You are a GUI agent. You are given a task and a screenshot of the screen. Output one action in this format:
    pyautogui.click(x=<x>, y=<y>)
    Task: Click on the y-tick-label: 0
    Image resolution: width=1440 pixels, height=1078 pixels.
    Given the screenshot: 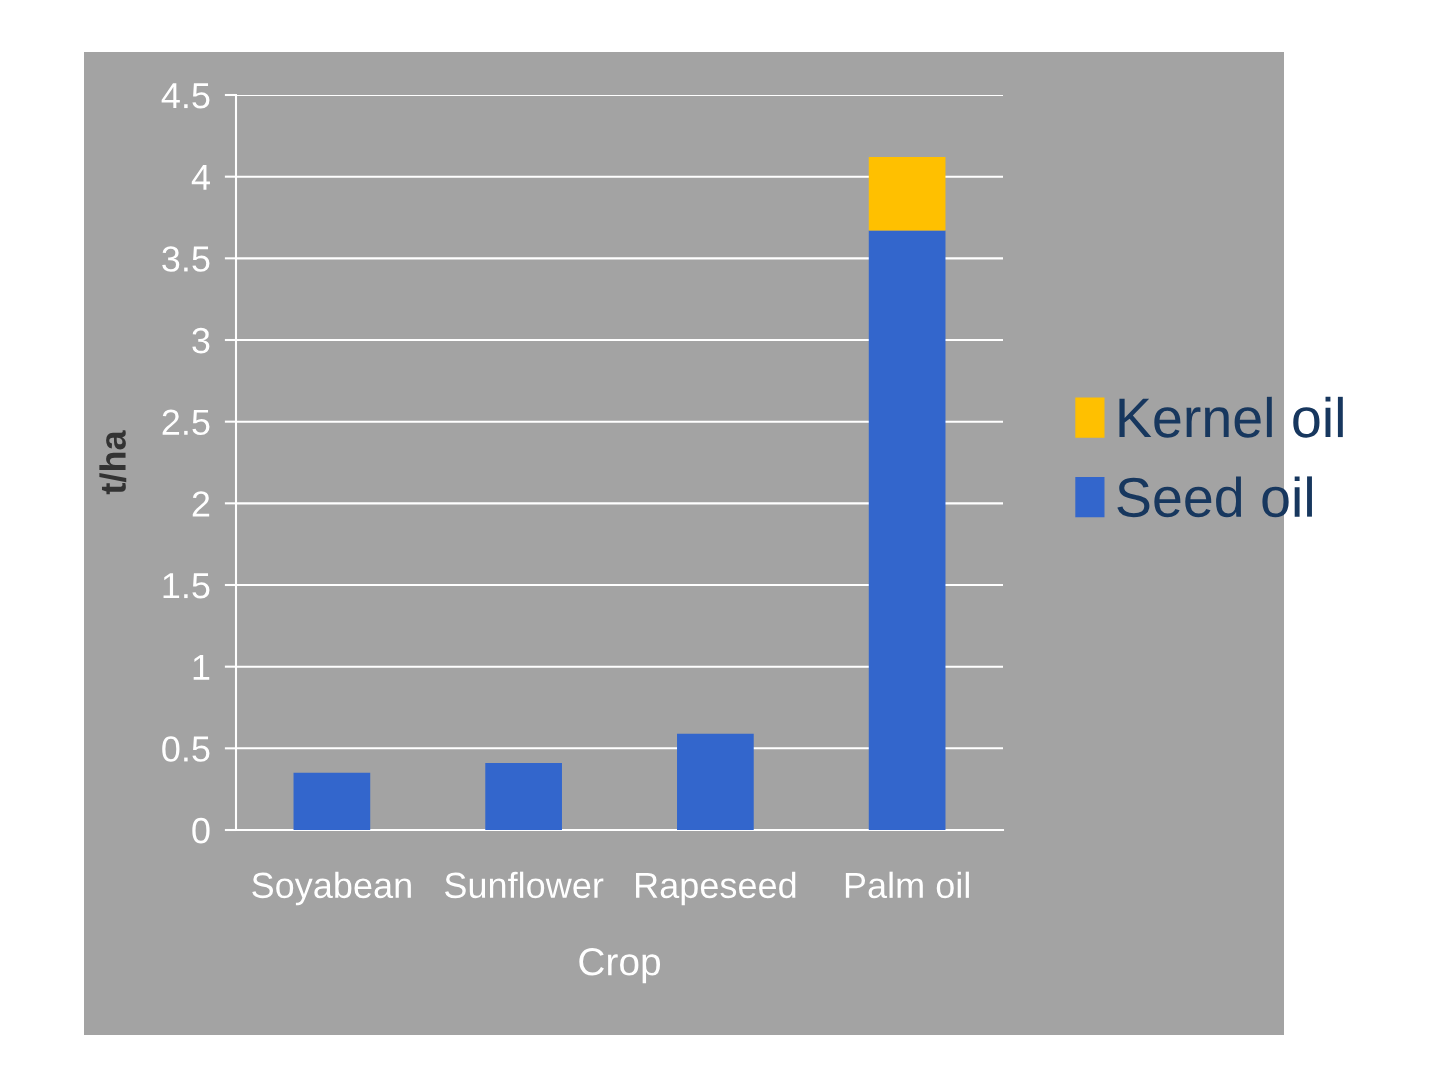 What is the action you would take?
    pyautogui.click(x=201, y=830)
    